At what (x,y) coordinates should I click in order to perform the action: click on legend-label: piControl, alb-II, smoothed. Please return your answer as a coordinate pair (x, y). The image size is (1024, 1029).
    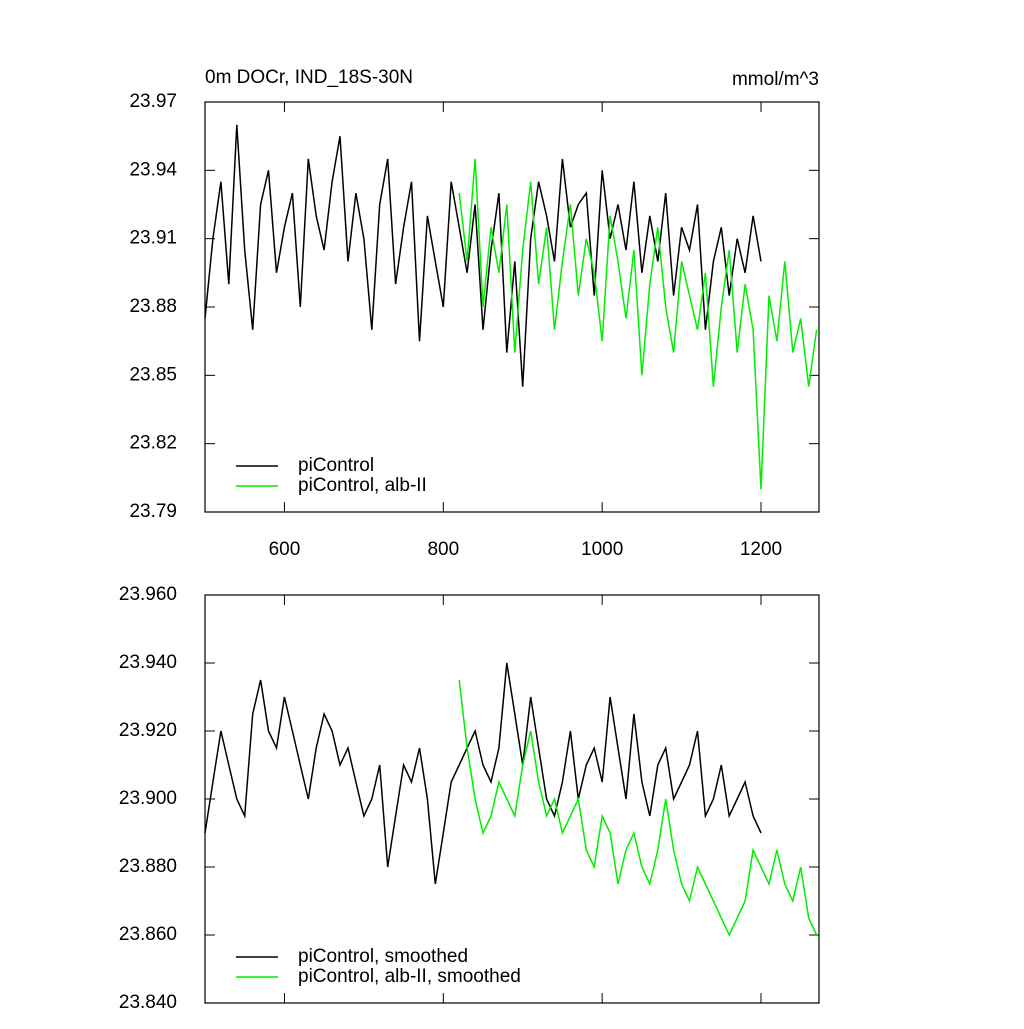
    Looking at the image, I should click on (409, 976).